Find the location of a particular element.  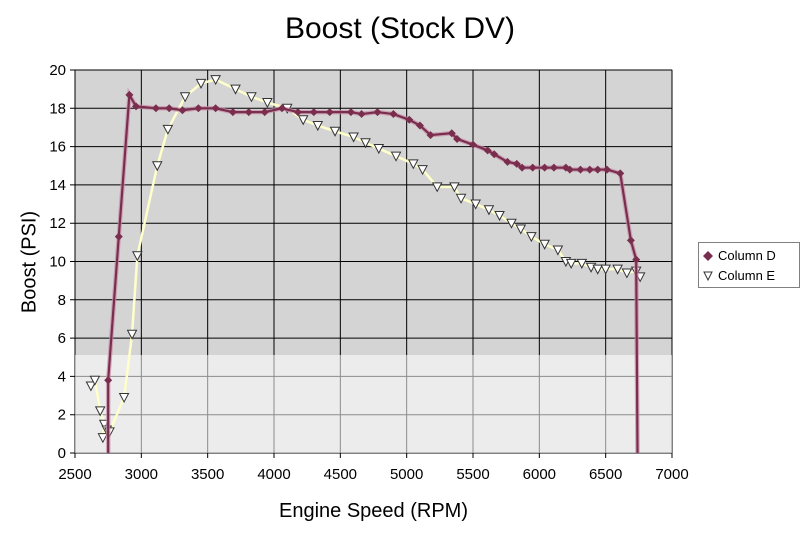

diamond-marker-icon is located at coordinates (708, 255).